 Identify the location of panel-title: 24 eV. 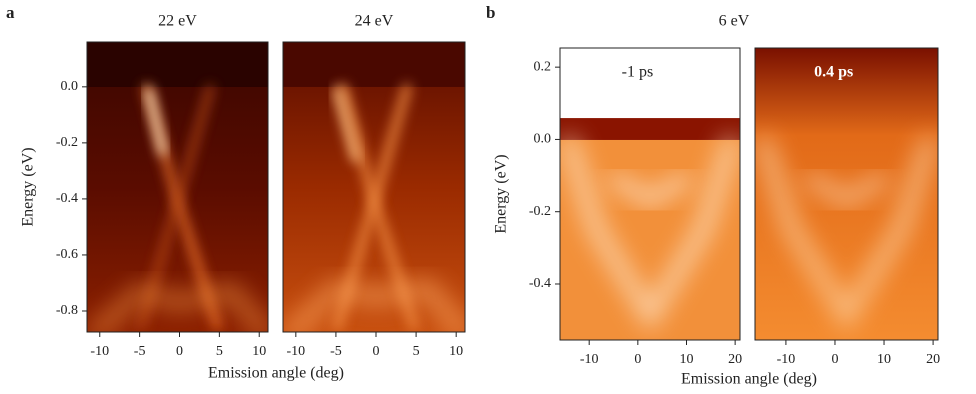
(374, 21).